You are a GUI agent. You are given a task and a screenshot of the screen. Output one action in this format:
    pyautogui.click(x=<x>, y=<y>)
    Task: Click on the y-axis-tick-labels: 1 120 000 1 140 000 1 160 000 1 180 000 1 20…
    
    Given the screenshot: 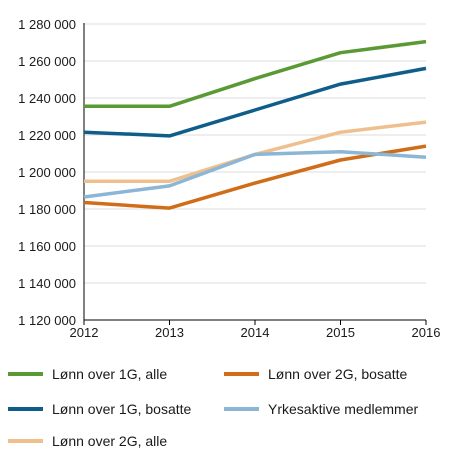 What is the action you would take?
    pyautogui.click(x=47, y=172)
    